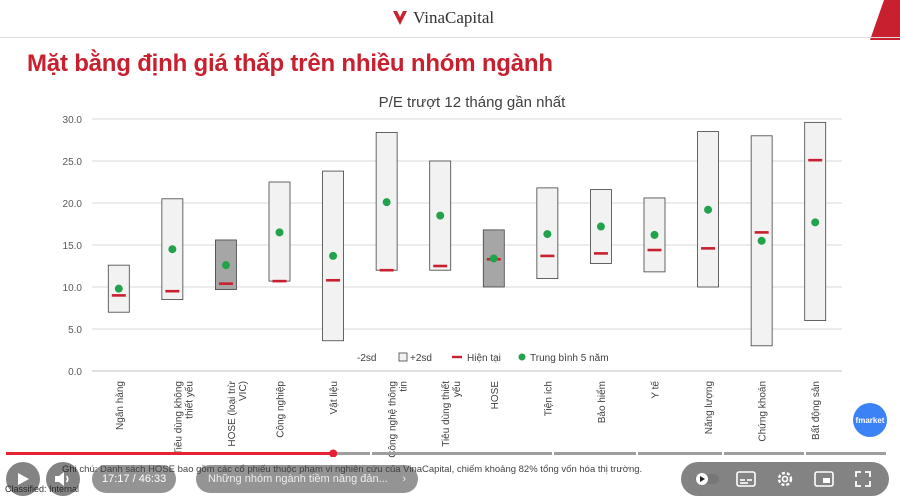 Image resolution: width=900 pixels, height=496 pixels. What do you see at coordinates (399, 419) in the screenshot?
I see `x-tick-label: Công nghệ thôngtin` at bounding box center [399, 419].